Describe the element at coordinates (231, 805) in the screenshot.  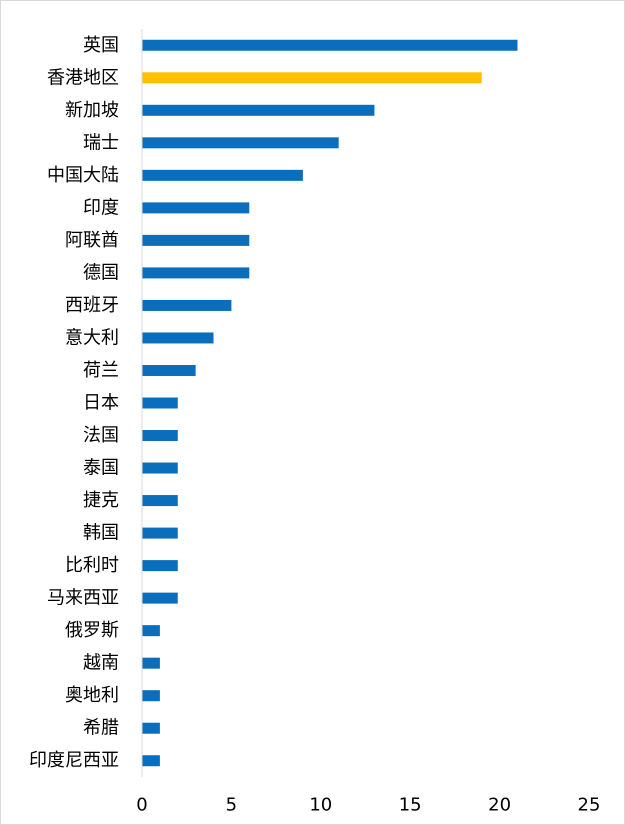
I see `tick-label: 5` at that location.